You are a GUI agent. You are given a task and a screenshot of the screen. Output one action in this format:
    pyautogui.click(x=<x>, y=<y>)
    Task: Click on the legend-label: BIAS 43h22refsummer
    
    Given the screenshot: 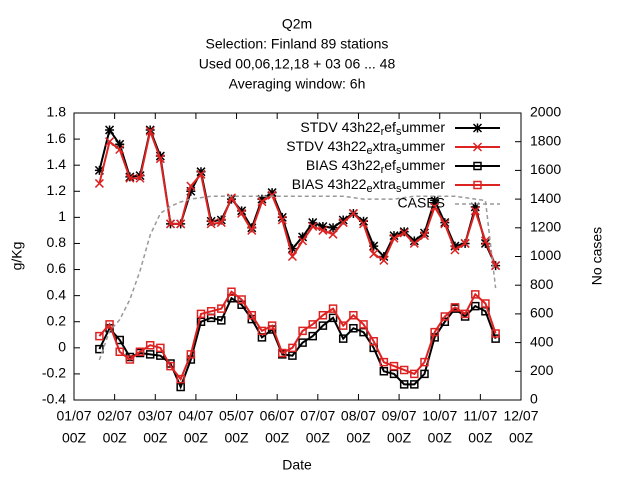 What is the action you would take?
    pyautogui.click(x=375, y=166)
    